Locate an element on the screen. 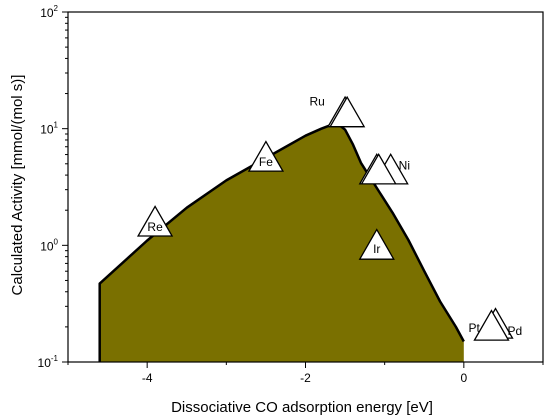 The width and height of the screenshot is (550, 420). x-tick-label: -2 is located at coordinates (305, 378).